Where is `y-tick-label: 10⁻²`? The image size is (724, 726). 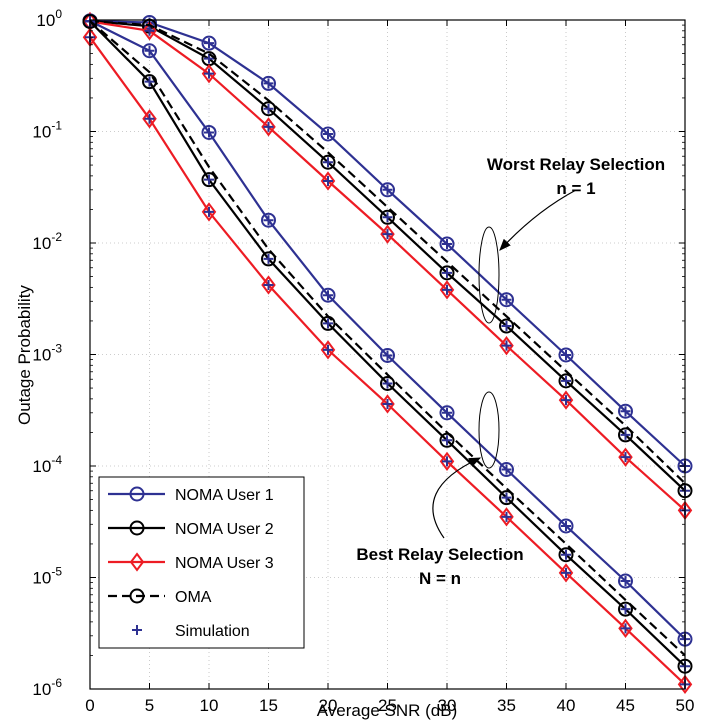
y-tick-label: 10⁻² is located at coordinates (47, 241).